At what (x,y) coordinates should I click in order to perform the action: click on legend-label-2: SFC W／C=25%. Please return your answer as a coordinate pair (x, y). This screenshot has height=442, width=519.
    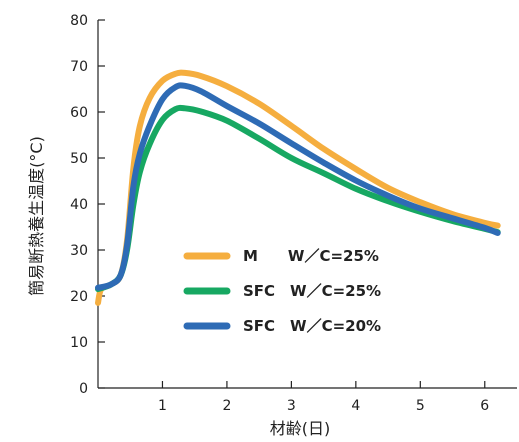
    Looking at the image, I should click on (312, 291).